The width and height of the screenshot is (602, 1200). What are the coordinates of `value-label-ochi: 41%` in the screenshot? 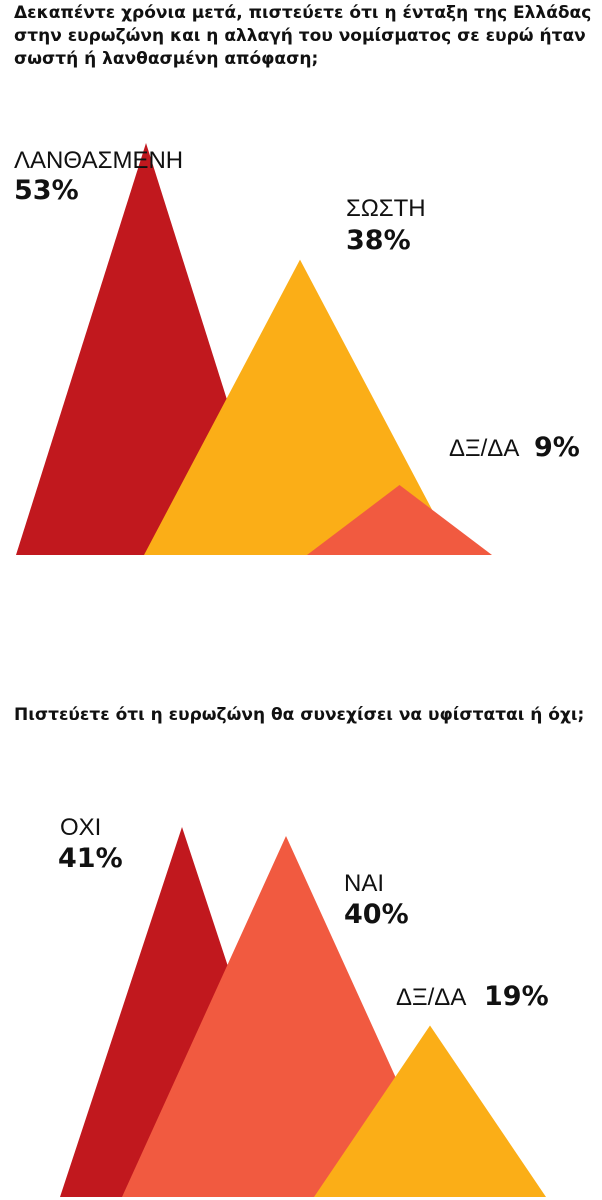 It's located at (90, 858).